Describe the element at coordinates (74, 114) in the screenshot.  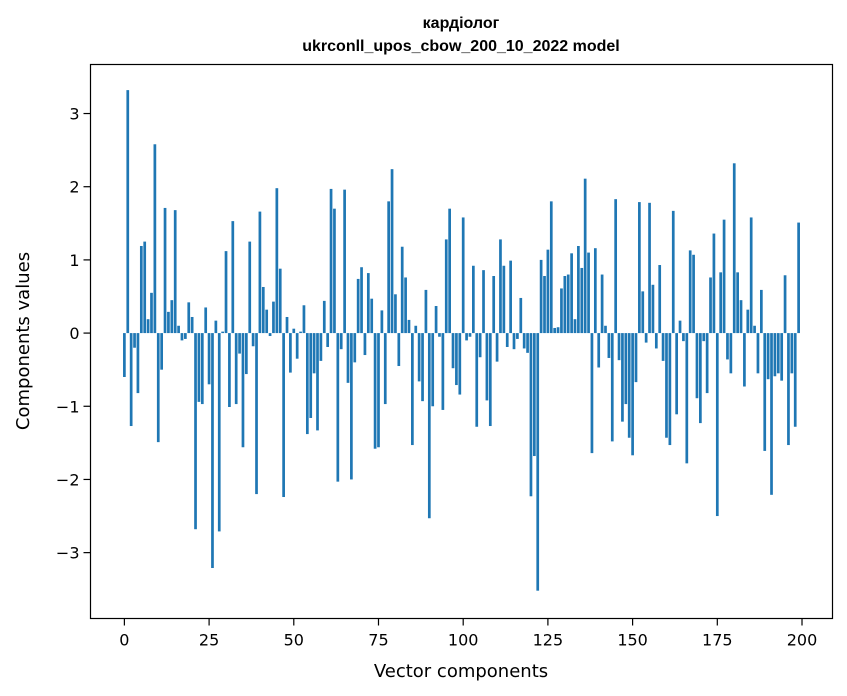
I see `y-tick-label-3: 3` at that location.